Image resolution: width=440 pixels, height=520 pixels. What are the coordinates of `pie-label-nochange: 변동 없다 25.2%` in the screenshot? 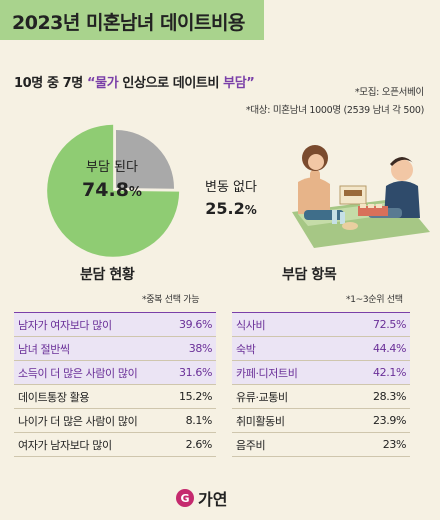 It's located at (231, 197).